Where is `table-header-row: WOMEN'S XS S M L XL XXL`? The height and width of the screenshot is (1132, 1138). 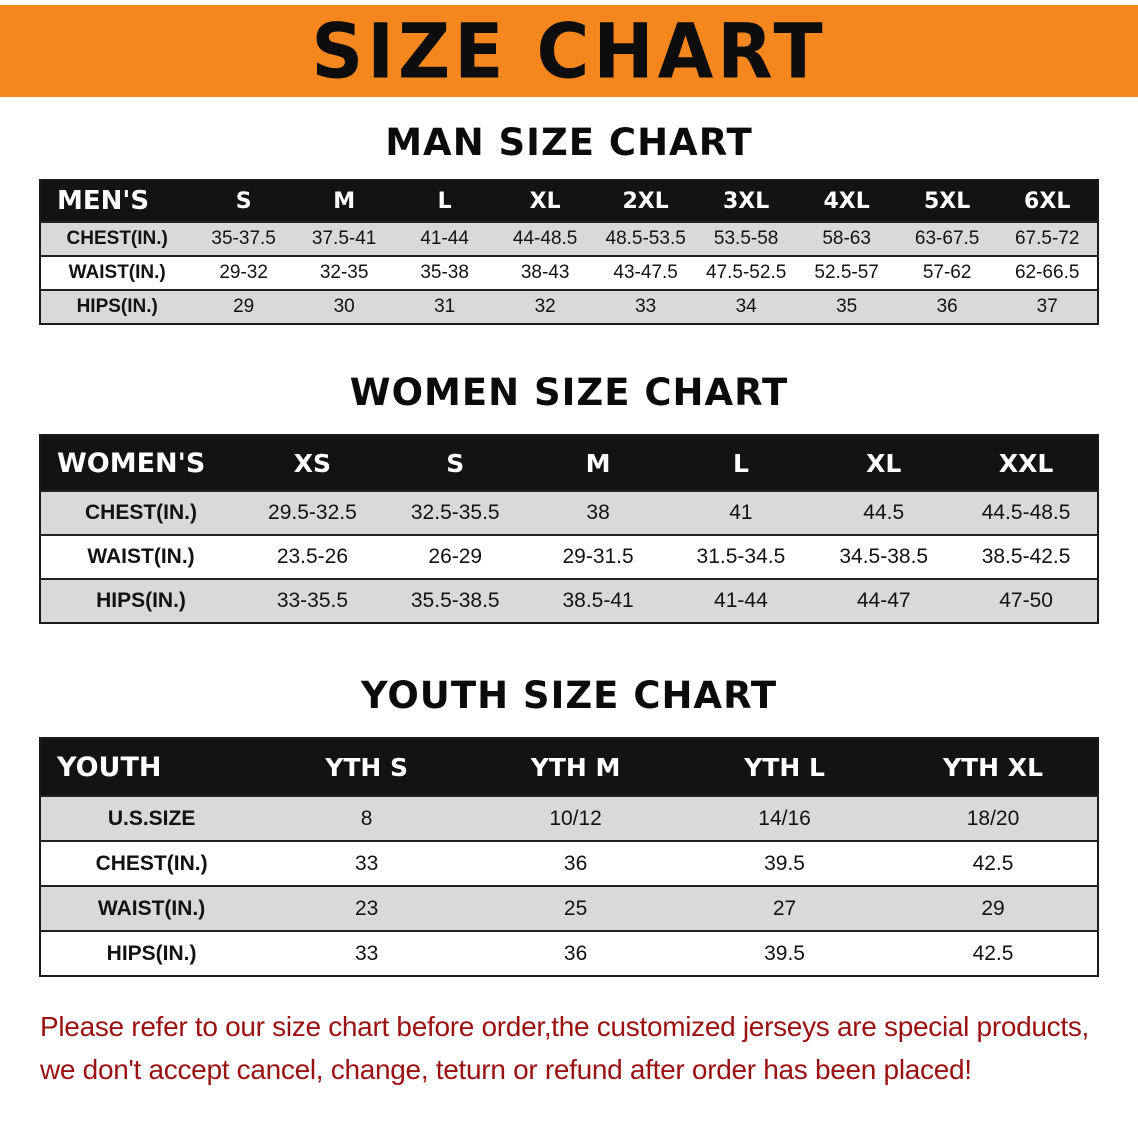 table-header-row: WOMEN'S XS S M L XL XXL is located at coordinates (569, 463).